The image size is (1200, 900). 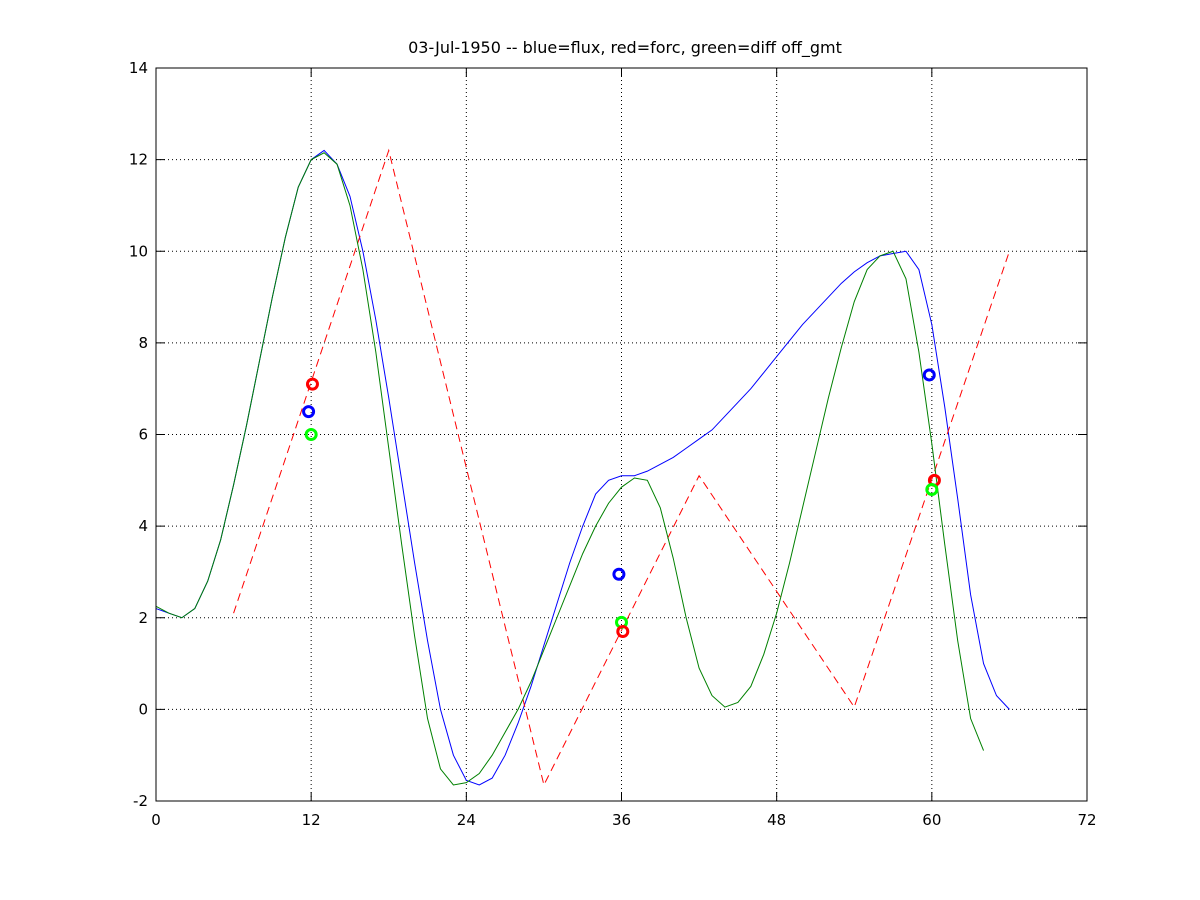 I want to click on x-tick-label: 0, so click(x=156, y=820).